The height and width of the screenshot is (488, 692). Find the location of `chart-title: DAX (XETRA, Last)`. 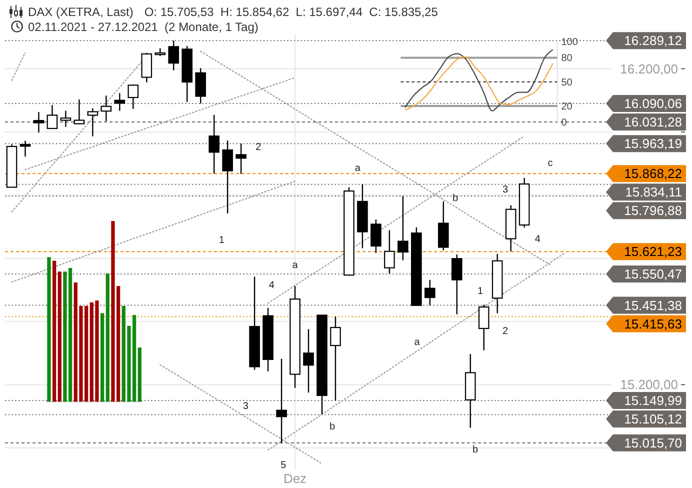

chart-title: DAX (XETRA, Last) is located at coordinates (81, 12).